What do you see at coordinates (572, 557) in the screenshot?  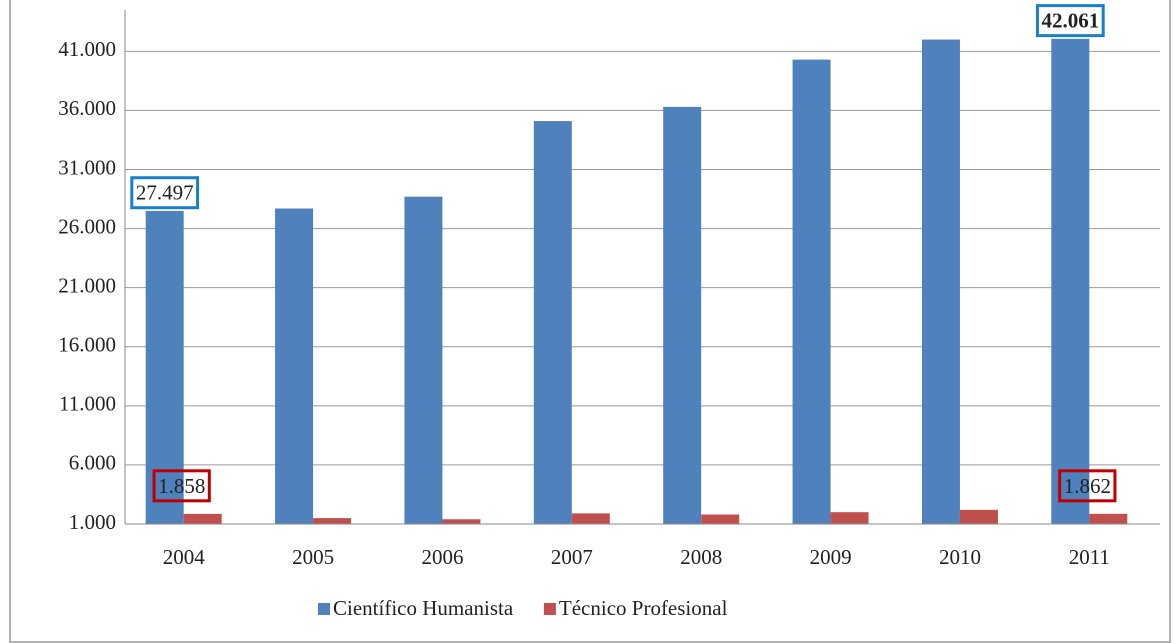 I see `x-tick-label: 2007` at bounding box center [572, 557].